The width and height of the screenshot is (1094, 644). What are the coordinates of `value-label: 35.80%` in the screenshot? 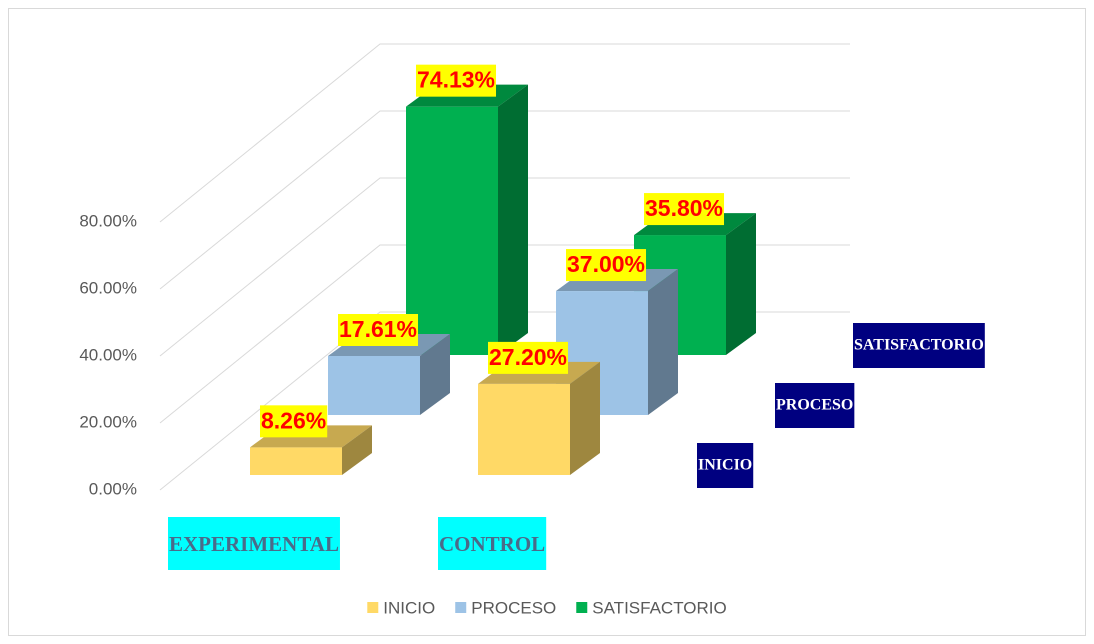 It's located at (684, 208).